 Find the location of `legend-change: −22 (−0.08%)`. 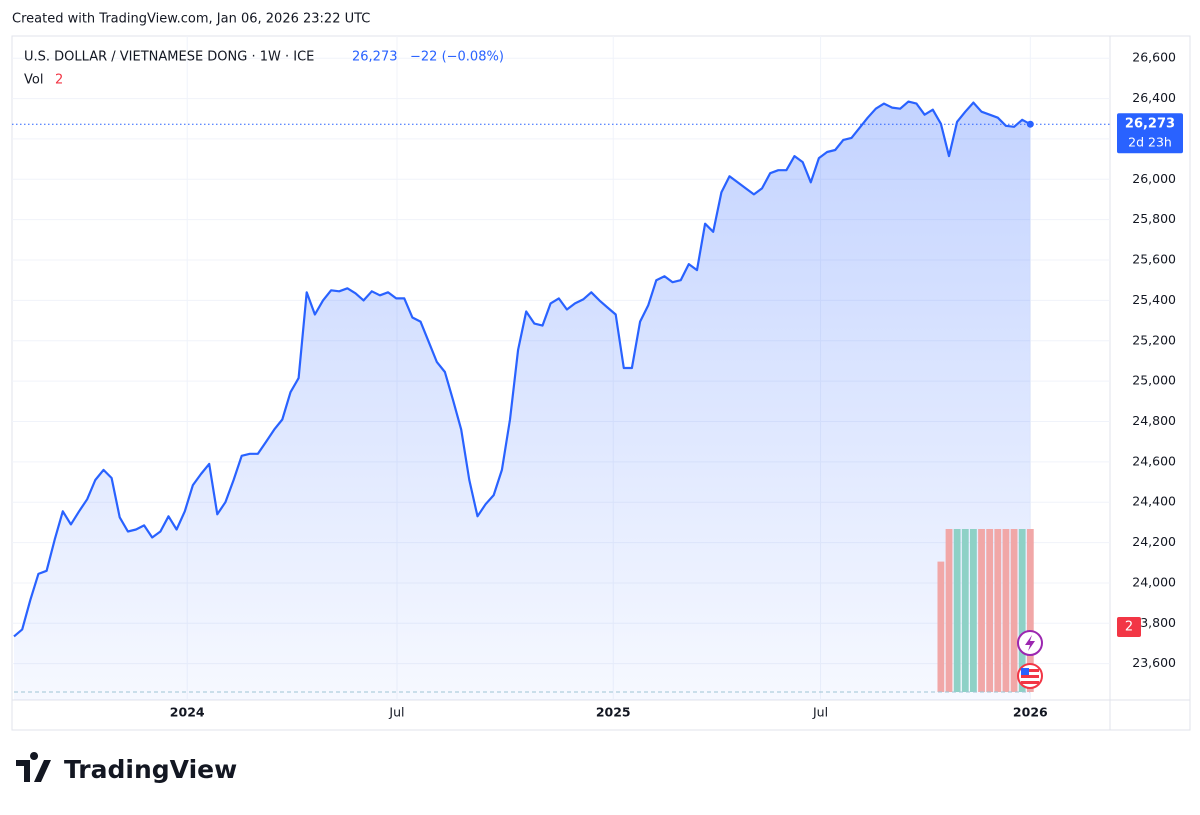

legend-change: −22 (−0.08%) is located at coordinates (457, 57).